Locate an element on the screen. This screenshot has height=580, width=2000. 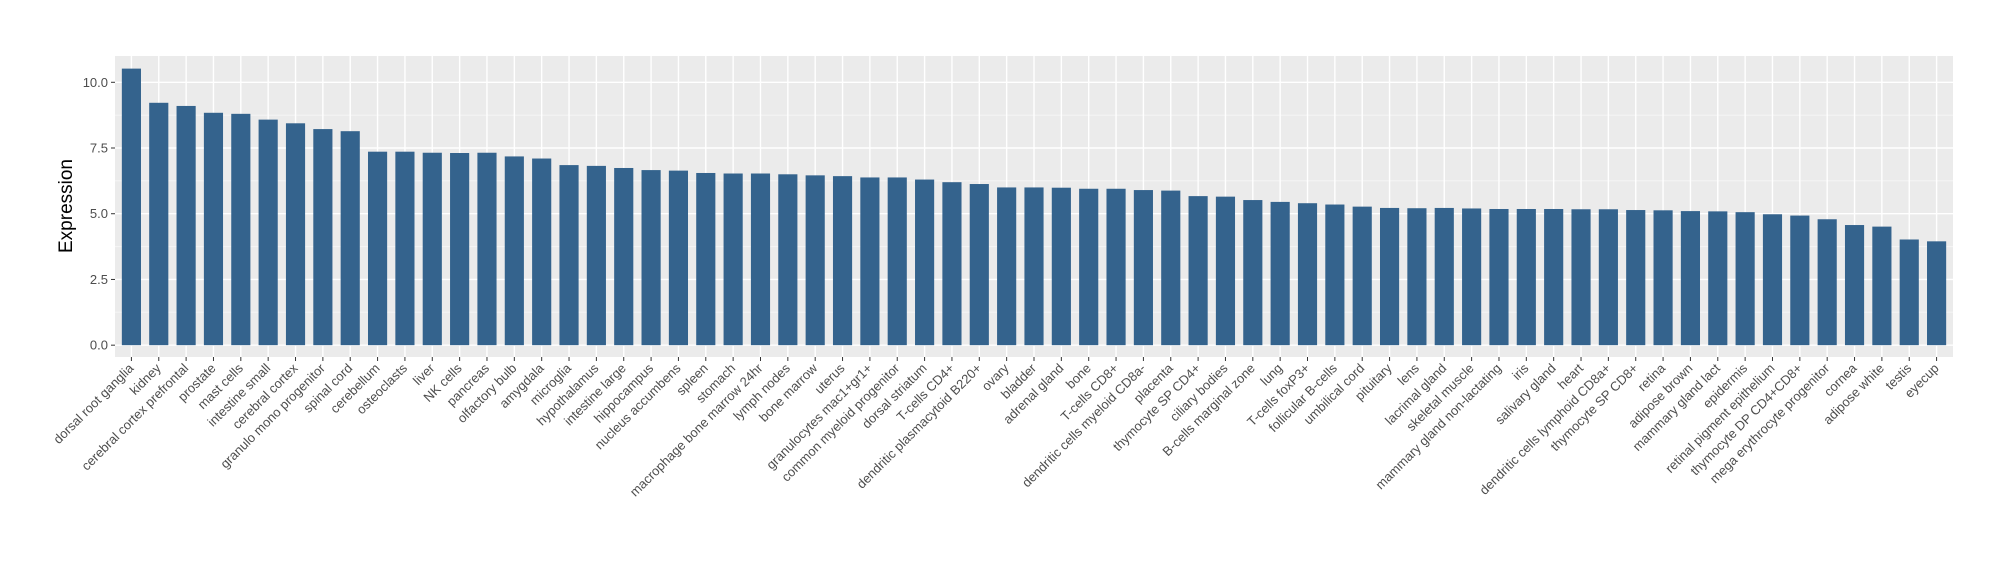
y-tick-label: 5.0 is located at coordinates (99, 213).